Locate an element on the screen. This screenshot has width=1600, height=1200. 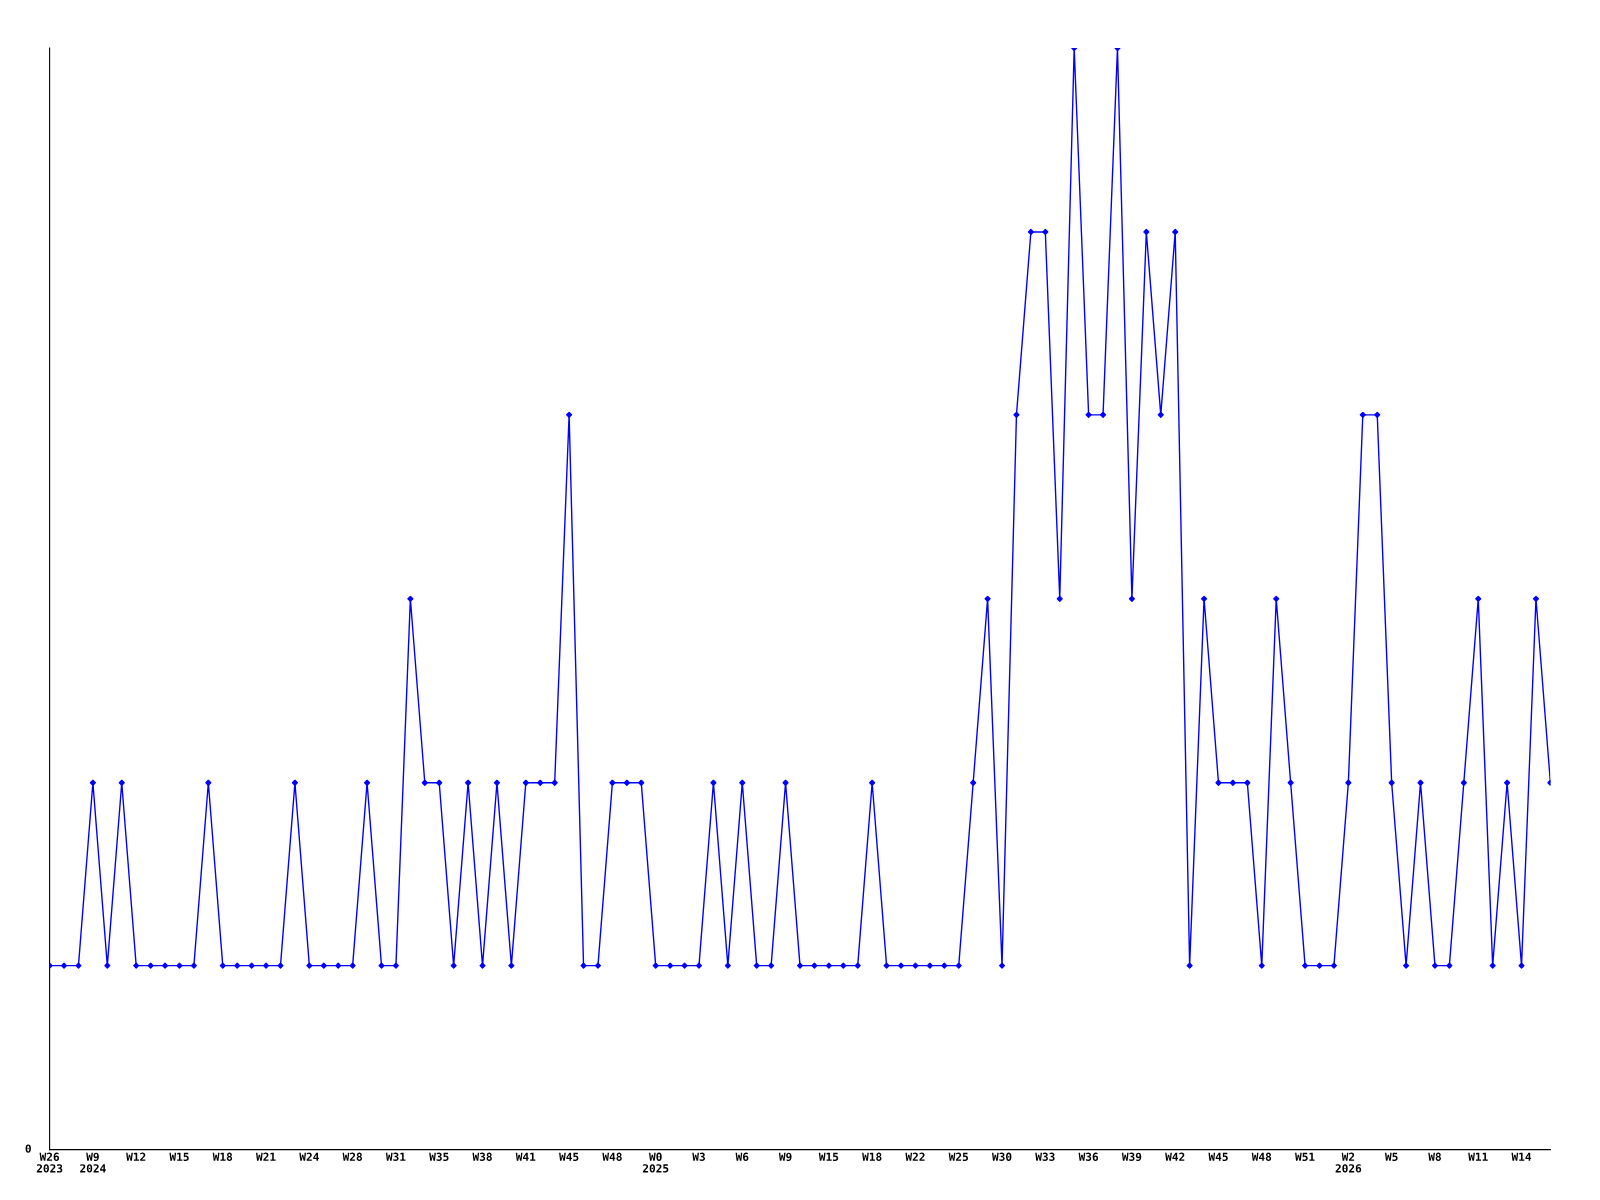
x-tick-label: W9 2024 is located at coordinates (93, 1162).